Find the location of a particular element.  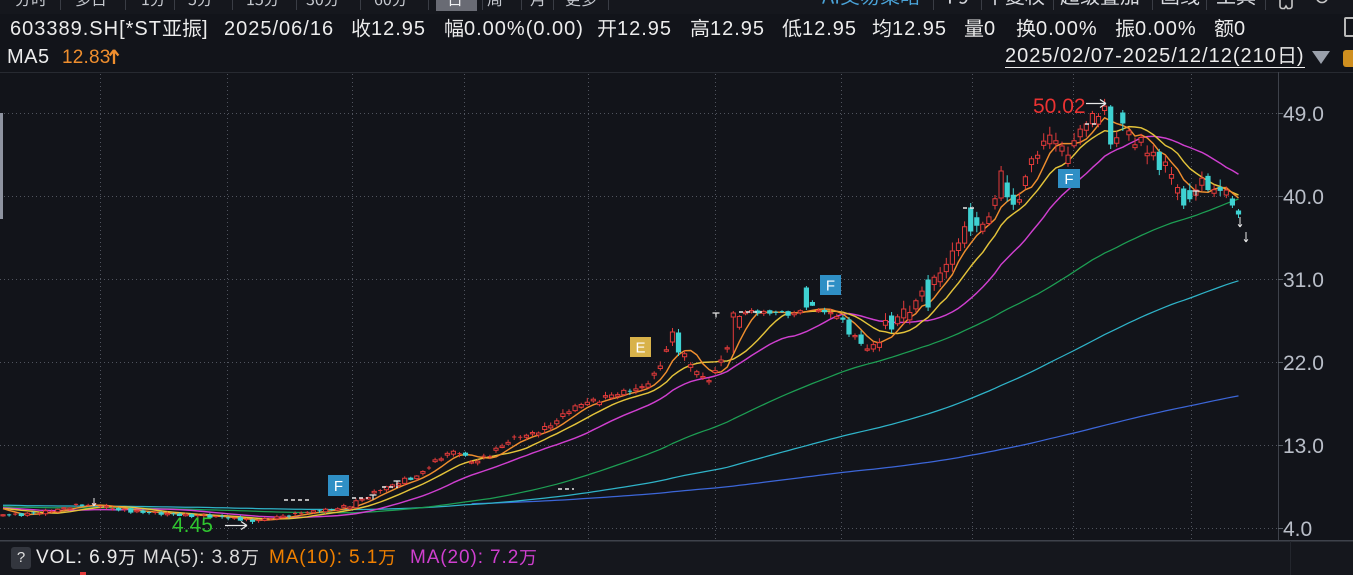

svg-text: 31.0 is located at coordinates (1303, 280).